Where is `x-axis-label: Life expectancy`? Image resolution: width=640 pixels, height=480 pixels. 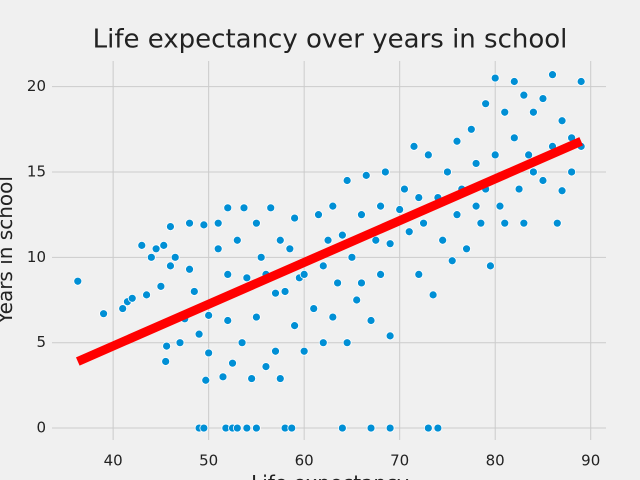
x-axis-label: Life expectancy is located at coordinates (330, 475).